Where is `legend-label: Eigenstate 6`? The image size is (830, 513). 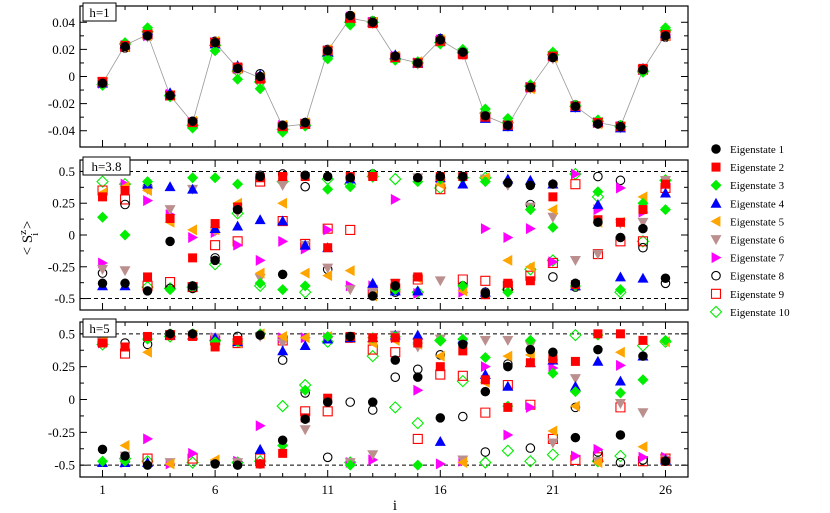
legend-label: Eigenstate 6 is located at coordinates (757, 241).